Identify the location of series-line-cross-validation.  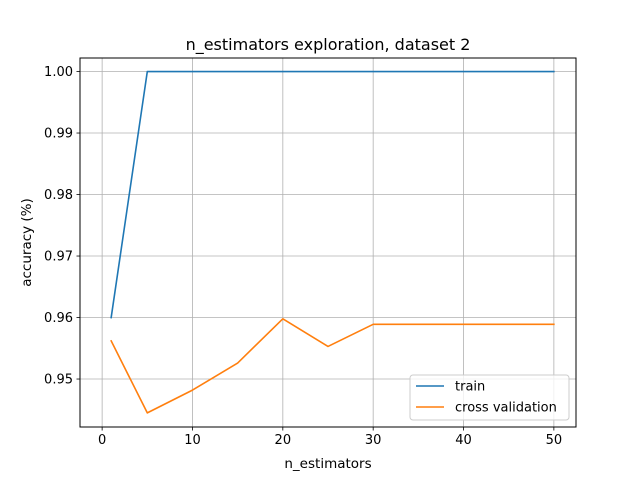
(332, 365).